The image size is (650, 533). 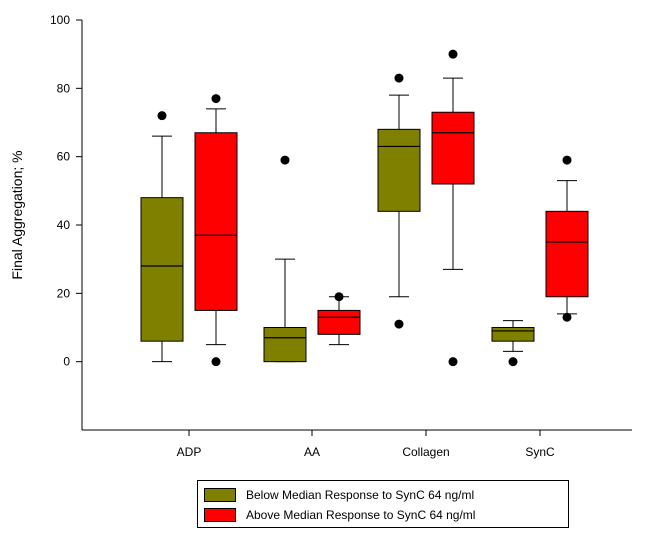 I want to click on y-tick-label: 0, so click(x=66, y=362).